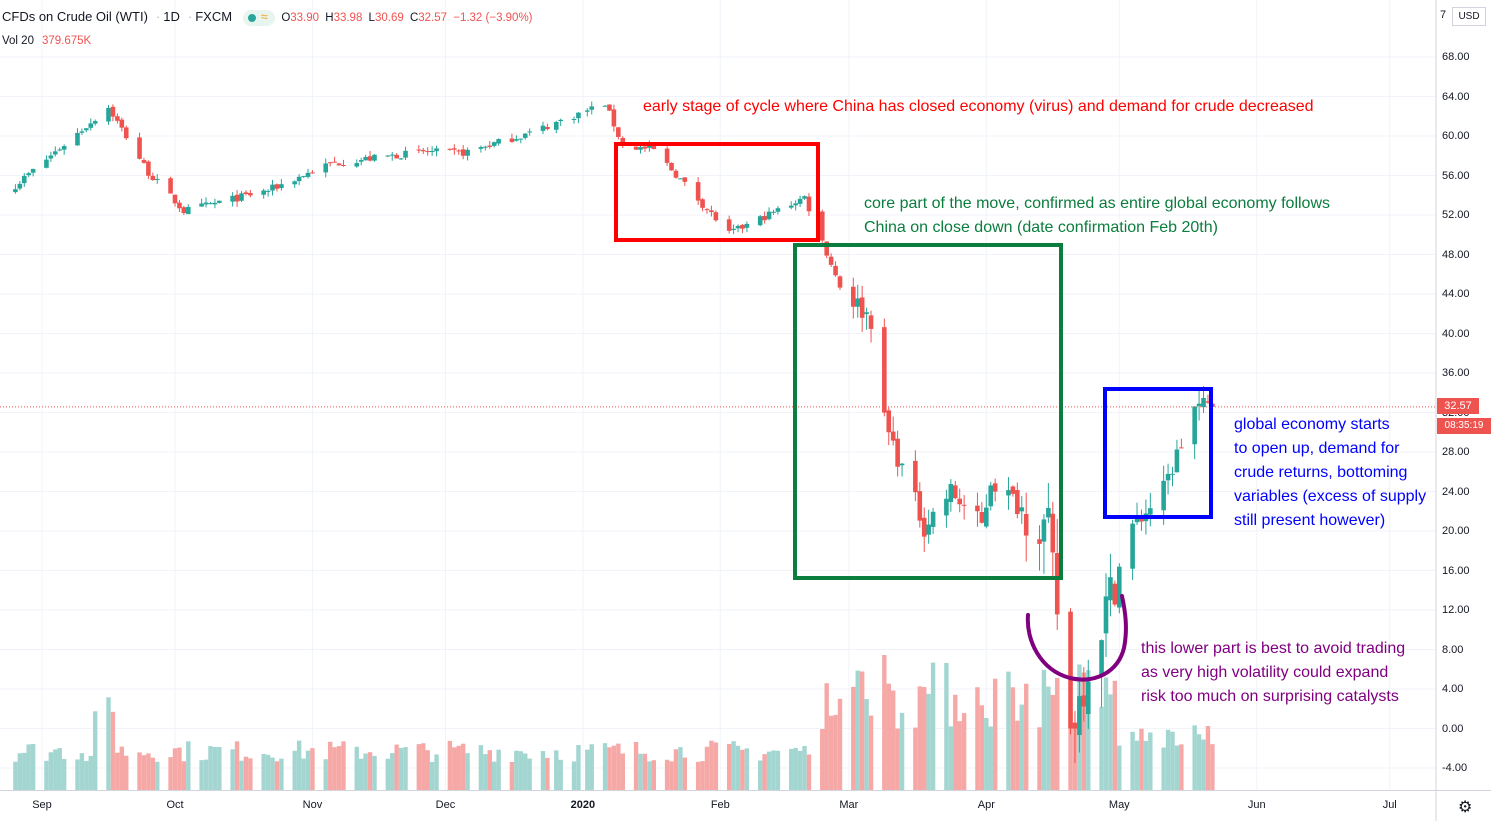 The height and width of the screenshot is (821, 1491). Describe the element at coordinates (75, 16) in the screenshot. I see `symbol-title: CFDs on Crude Oil (WTI)` at that location.